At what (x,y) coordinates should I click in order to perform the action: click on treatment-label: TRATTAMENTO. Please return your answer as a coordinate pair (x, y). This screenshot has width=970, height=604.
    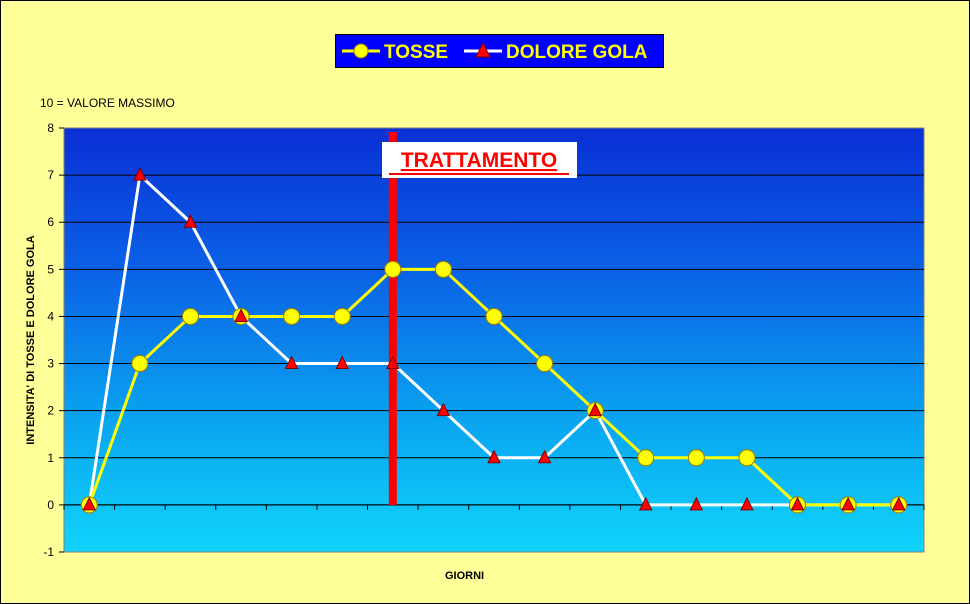
    Looking at the image, I should click on (479, 160).